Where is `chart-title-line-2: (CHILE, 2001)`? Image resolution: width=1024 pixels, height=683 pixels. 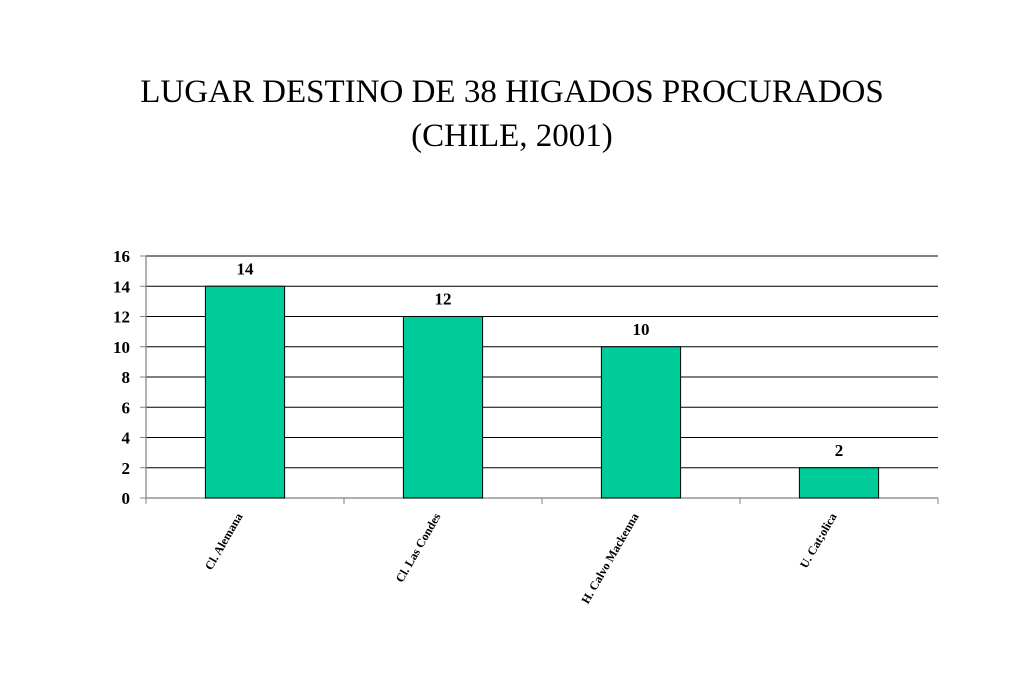 chart-title-line-2: (CHILE, 2001) is located at coordinates (512, 136).